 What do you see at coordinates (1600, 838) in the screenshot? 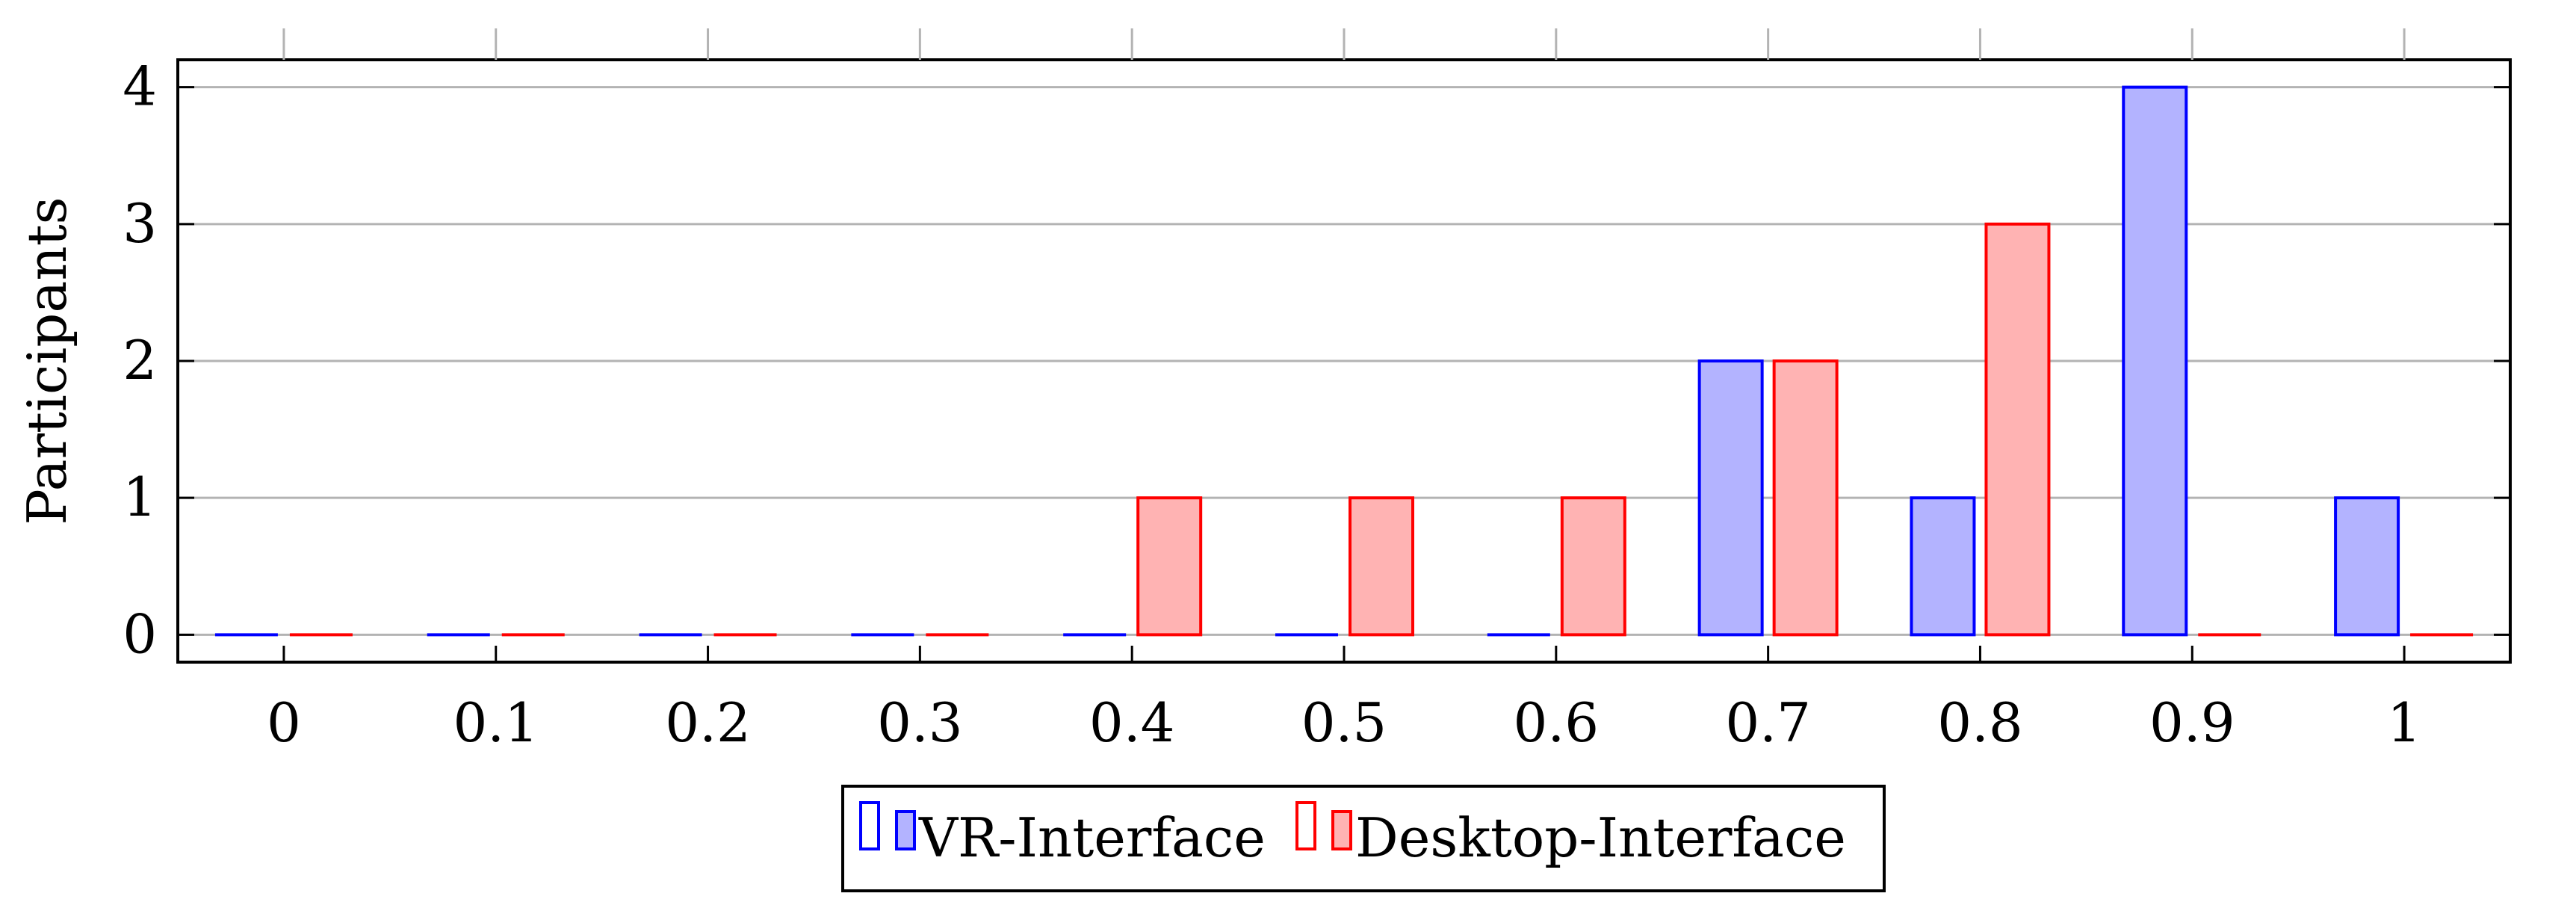
I see `legend-label: Desktop-Interface` at bounding box center [1600, 838].